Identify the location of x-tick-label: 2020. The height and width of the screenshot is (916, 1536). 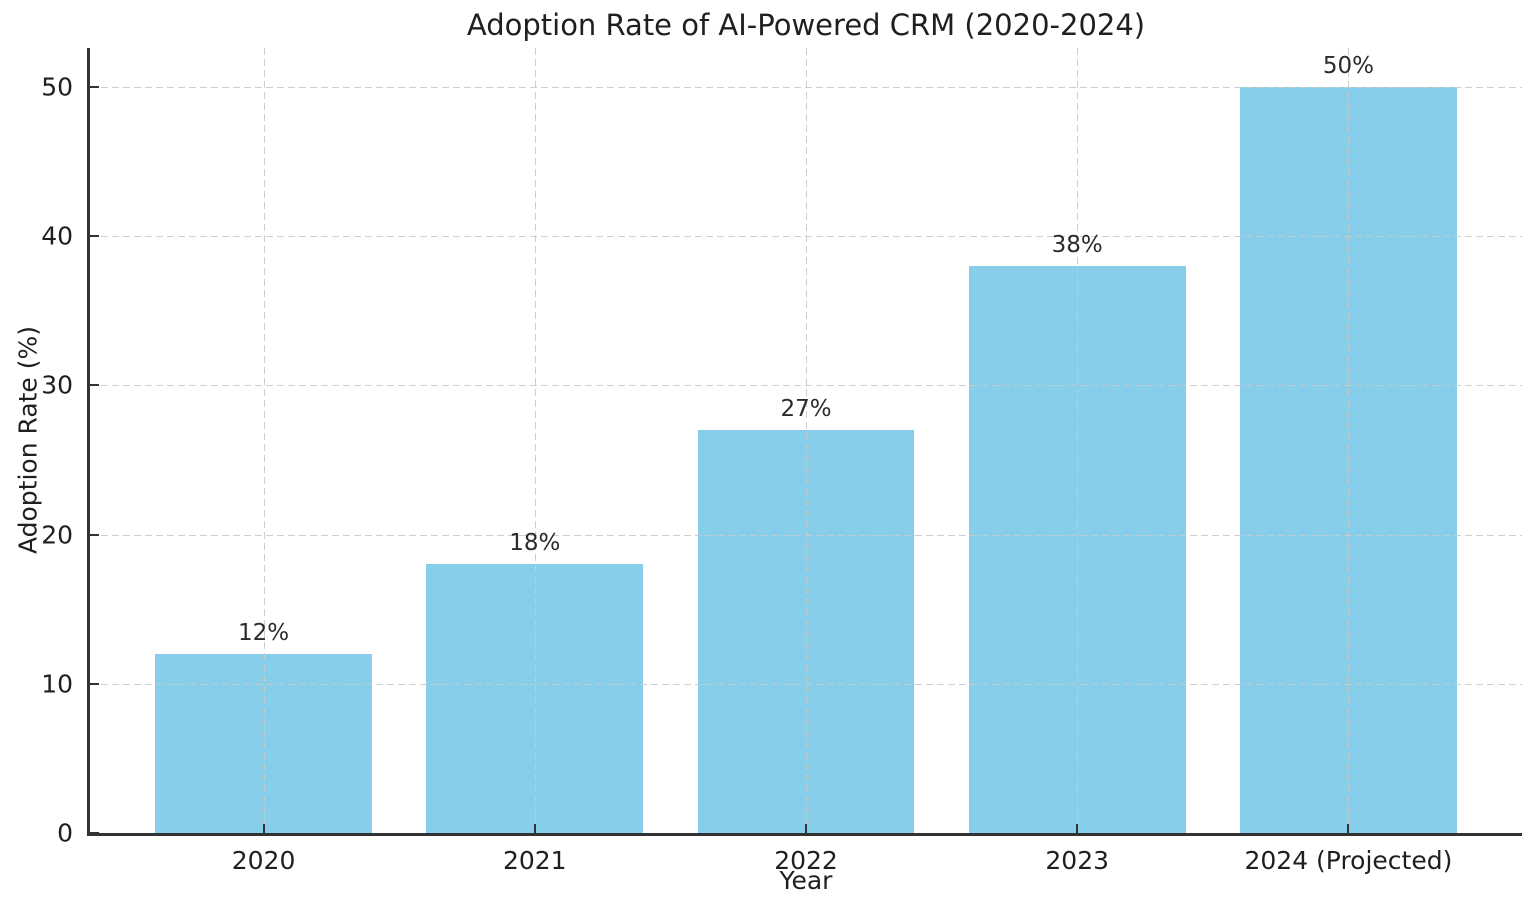
(263, 860).